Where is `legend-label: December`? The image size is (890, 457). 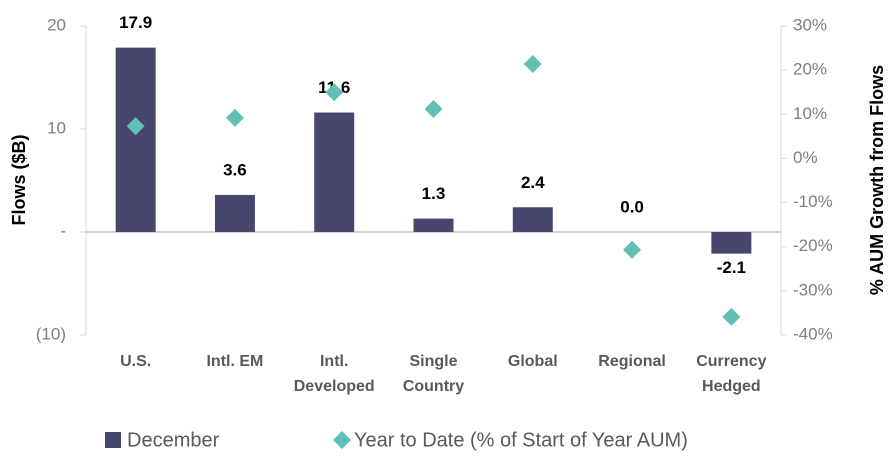
legend-label: December is located at coordinates (173, 440).